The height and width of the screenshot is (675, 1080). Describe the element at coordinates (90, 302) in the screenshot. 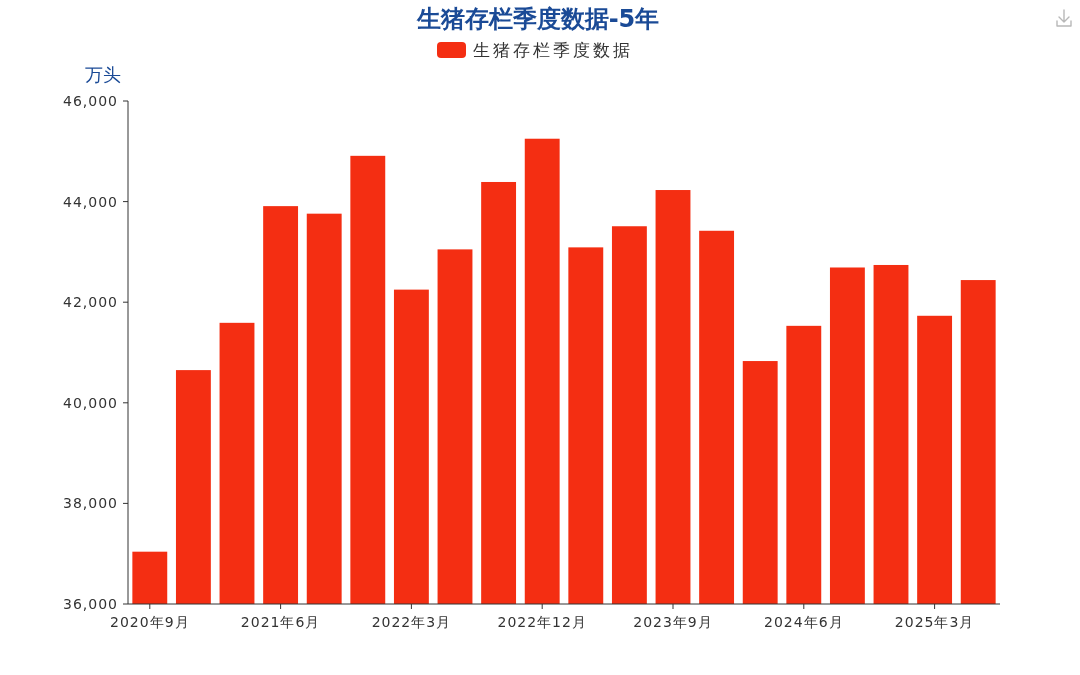

I see `y-tick-label: 42,000` at that location.